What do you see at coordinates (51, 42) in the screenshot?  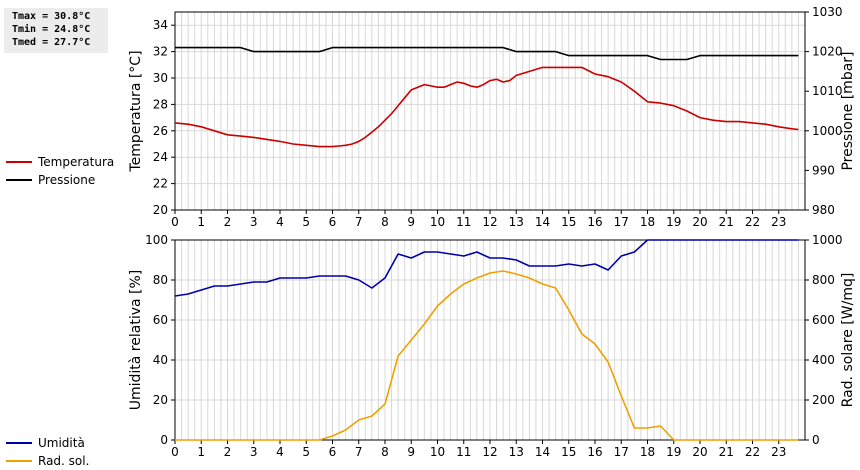 I see `tmed-stat: Tmed = 27.7°C` at bounding box center [51, 42].